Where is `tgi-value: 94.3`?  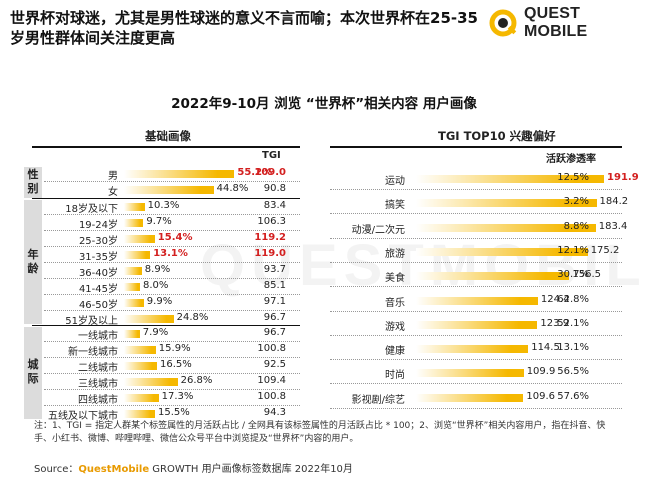 tgi-value: 94.3 is located at coordinates (274, 412).